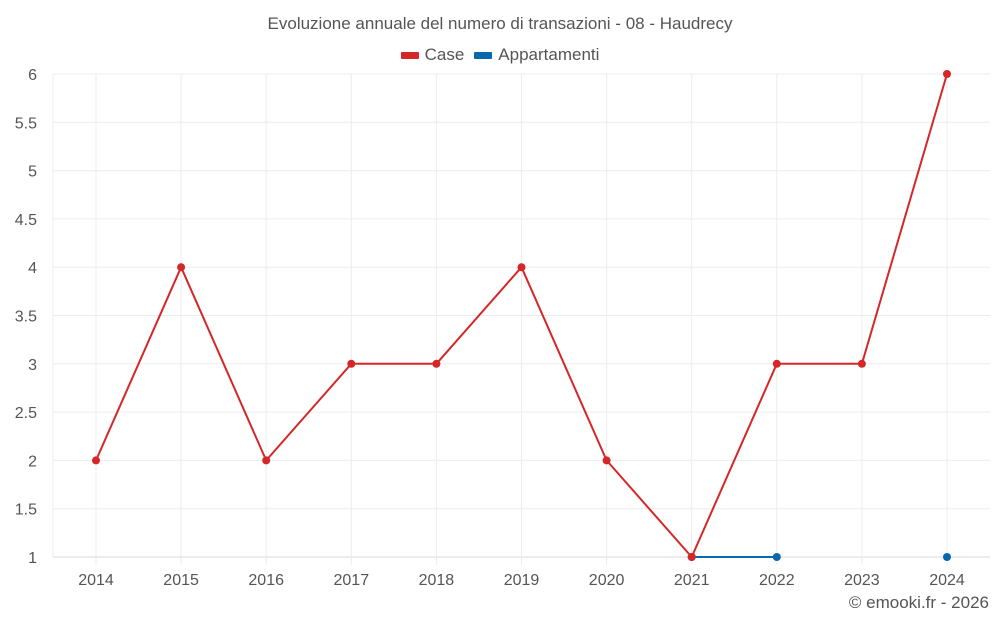 Image resolution: width=1000 pixels, height=625 pixels. What do you see at coordinates (26, 510) in the screenshot?
I see `y-tick-label: 1.5` at bounding box center [26, 510].